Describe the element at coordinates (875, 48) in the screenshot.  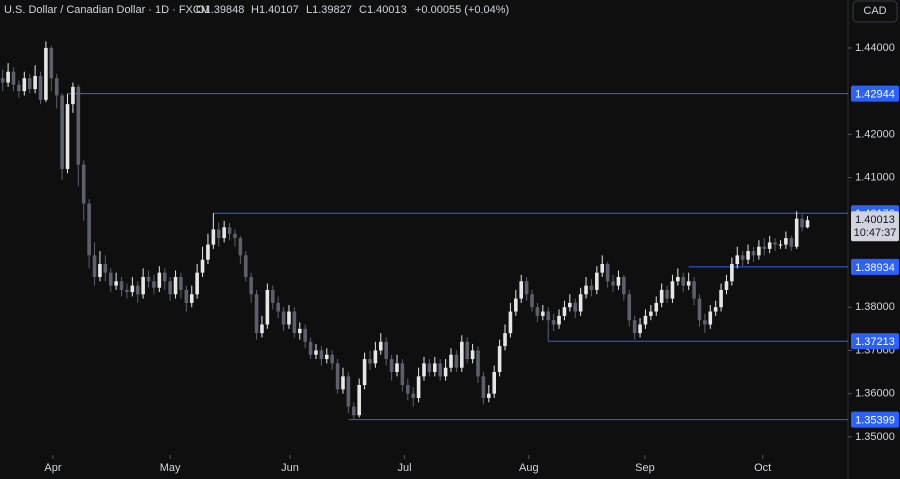
I see `y-tick-label: 1.44000` at that location.